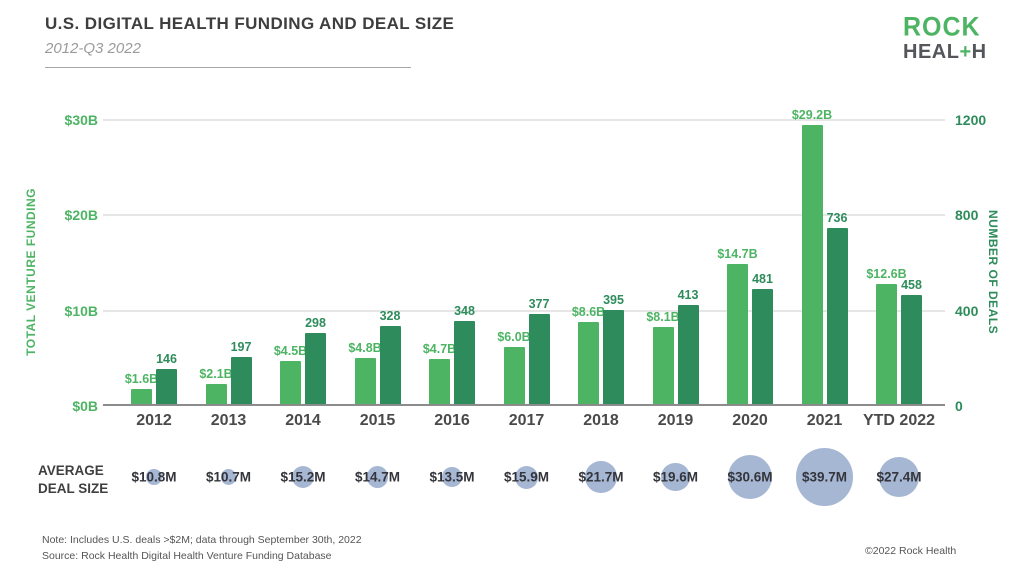 Image resolution: width=1024 pixels, height=576 pixels. I want to click on deals-bar-wrap: 377, so click(539, 350).